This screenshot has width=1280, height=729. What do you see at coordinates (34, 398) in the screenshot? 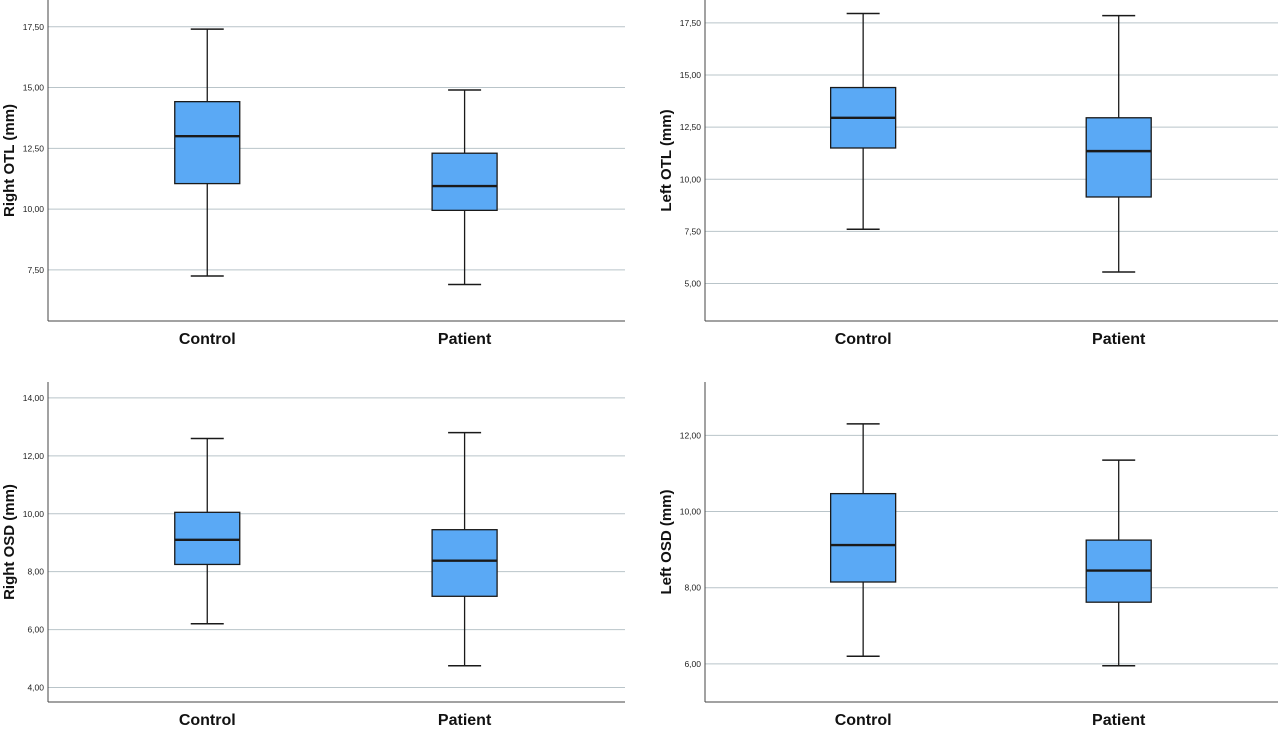
I see `y-tick-label: 14,00` at bounding box center [34, 398].